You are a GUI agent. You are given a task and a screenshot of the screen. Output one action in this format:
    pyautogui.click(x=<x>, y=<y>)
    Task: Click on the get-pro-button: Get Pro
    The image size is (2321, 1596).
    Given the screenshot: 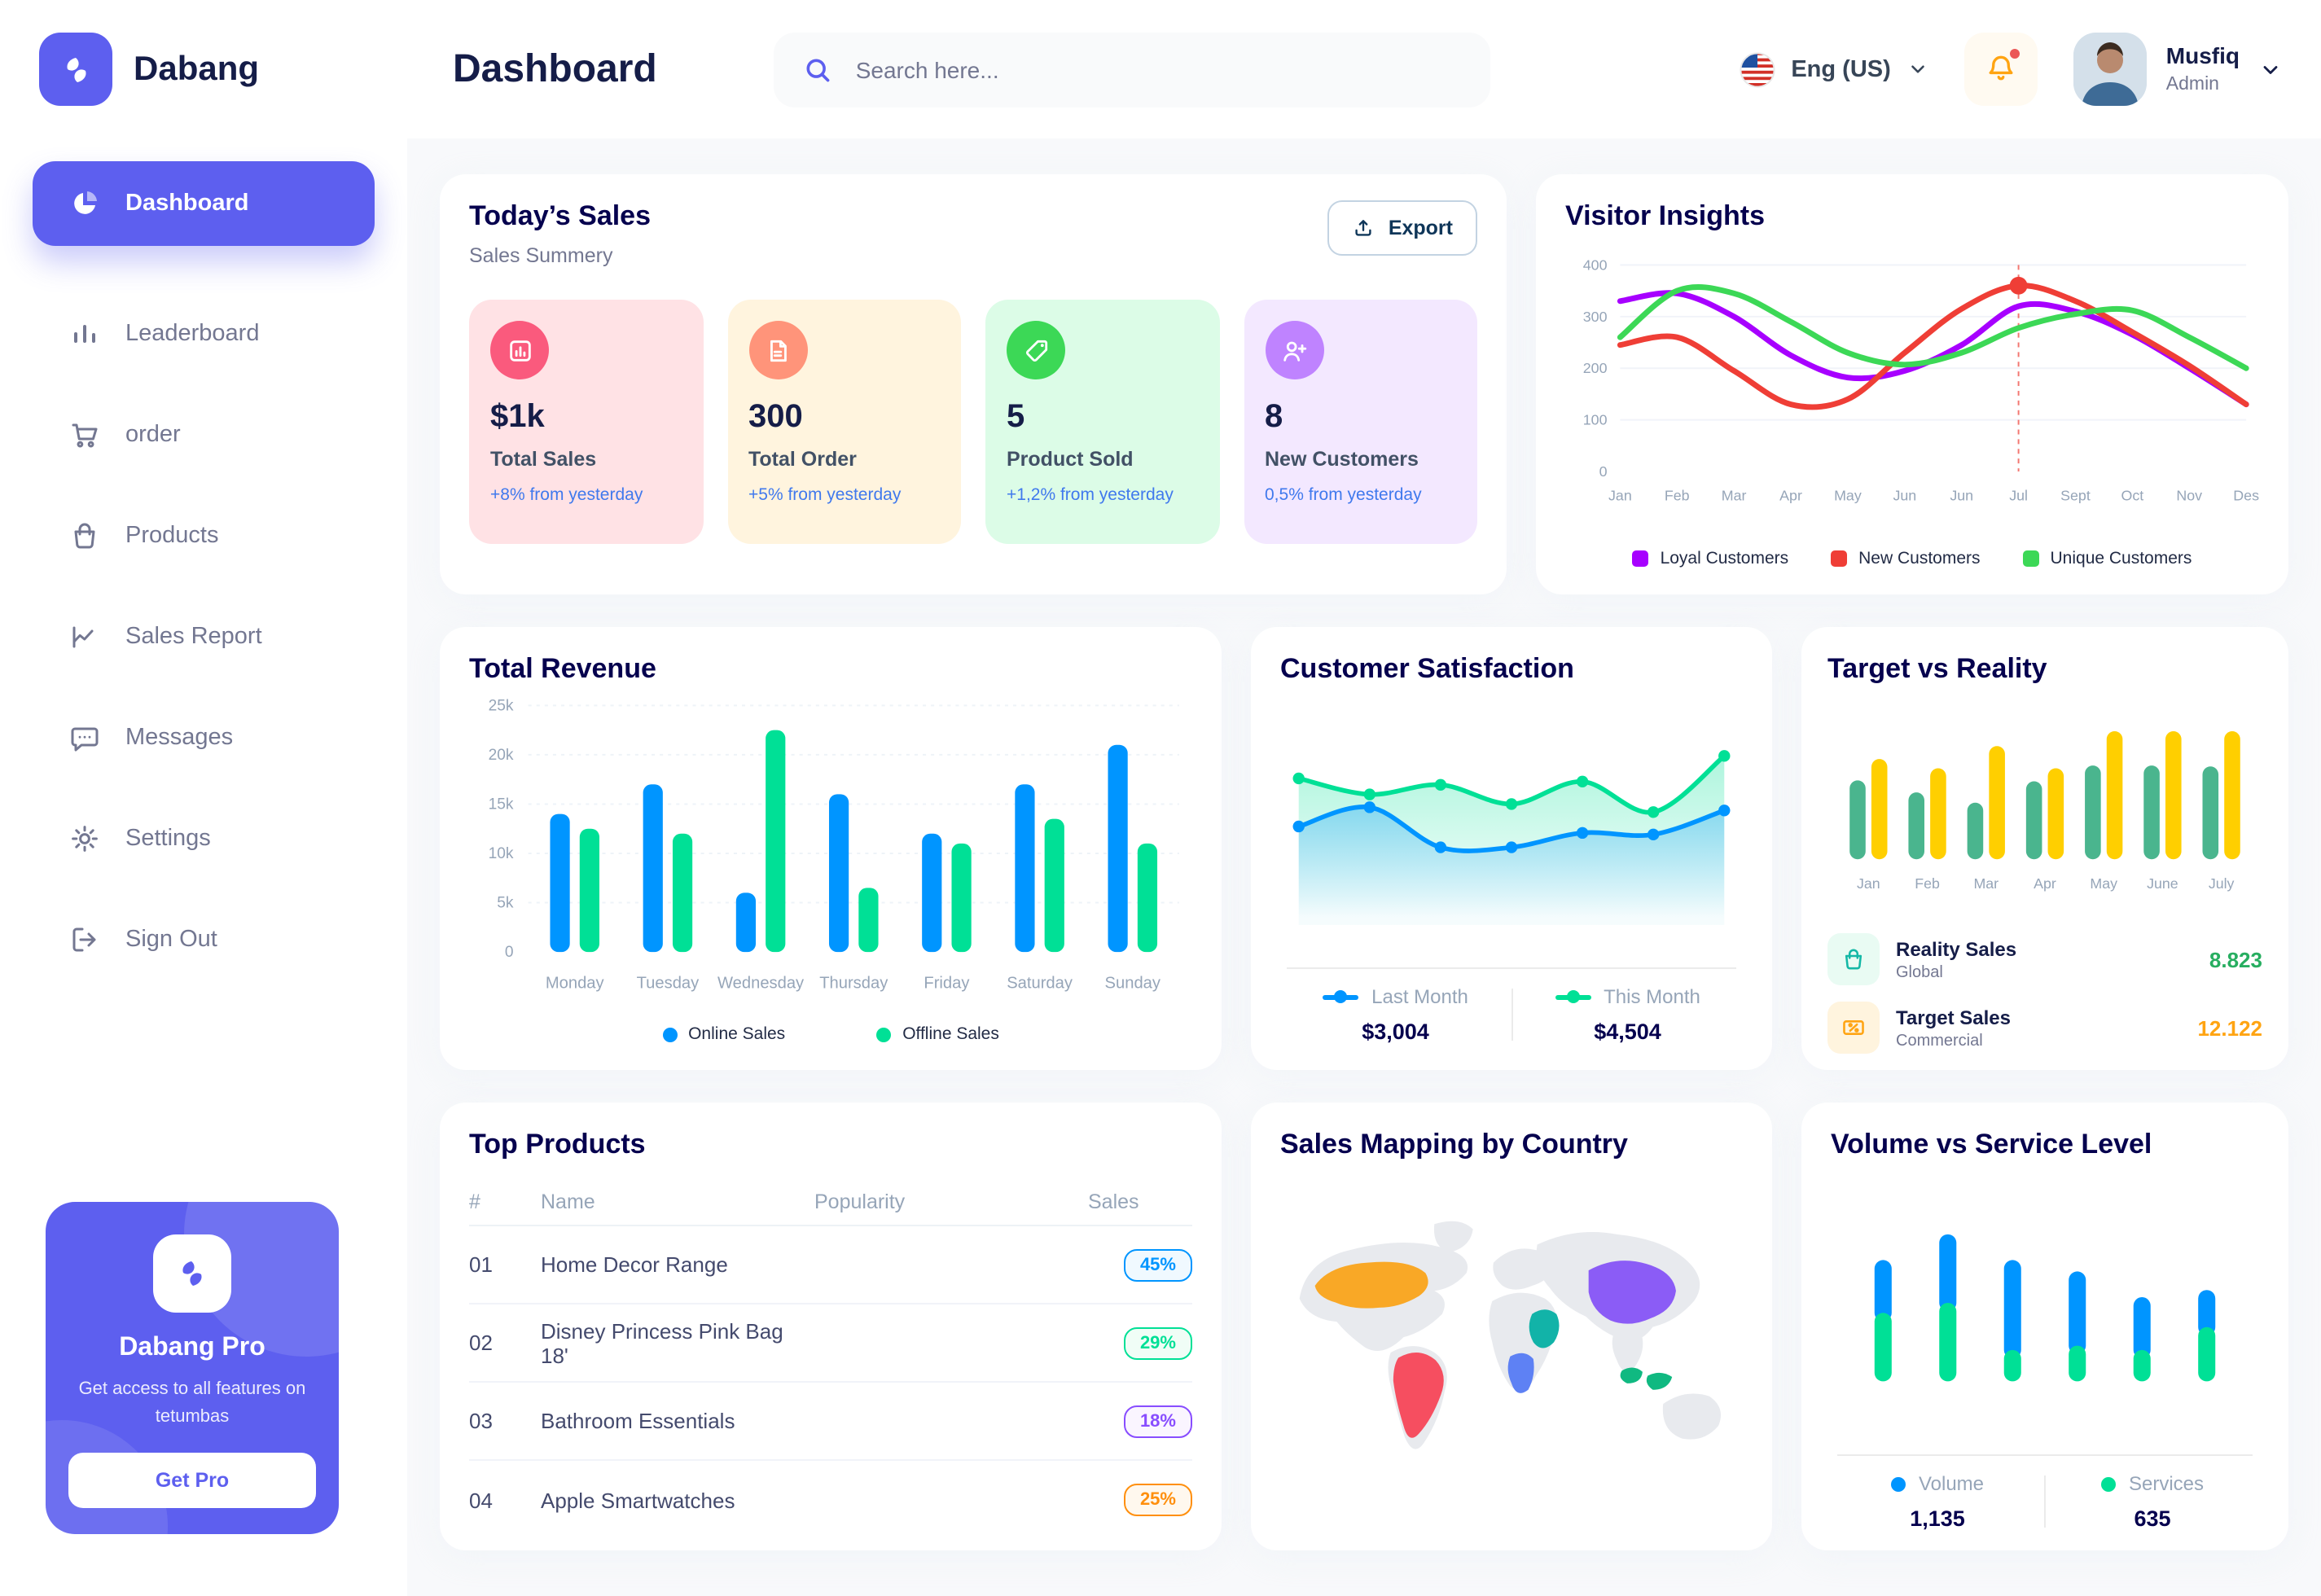 What is the action you would take?
    pyautogui.click(x=192, y=1480)
    